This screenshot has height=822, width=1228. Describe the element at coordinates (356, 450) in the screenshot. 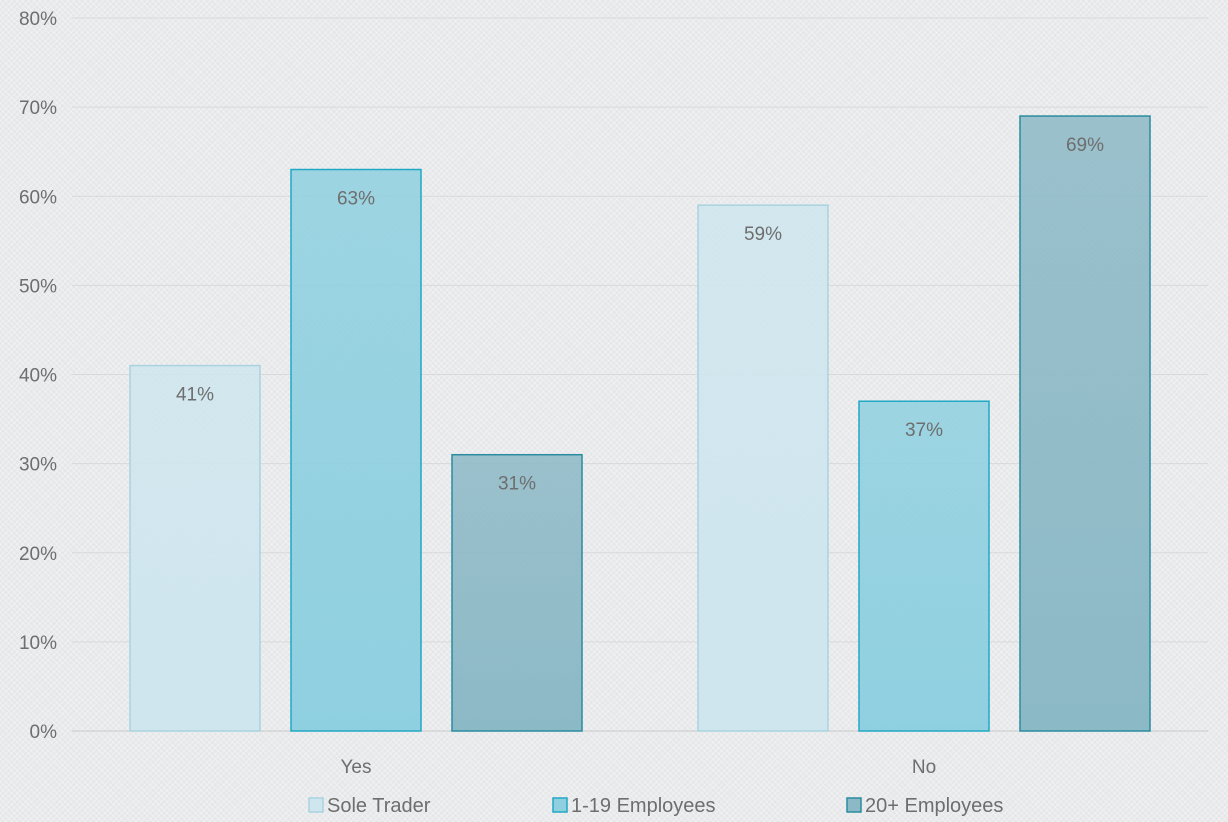

I see `bar-yes-1-19-employees` at that location.